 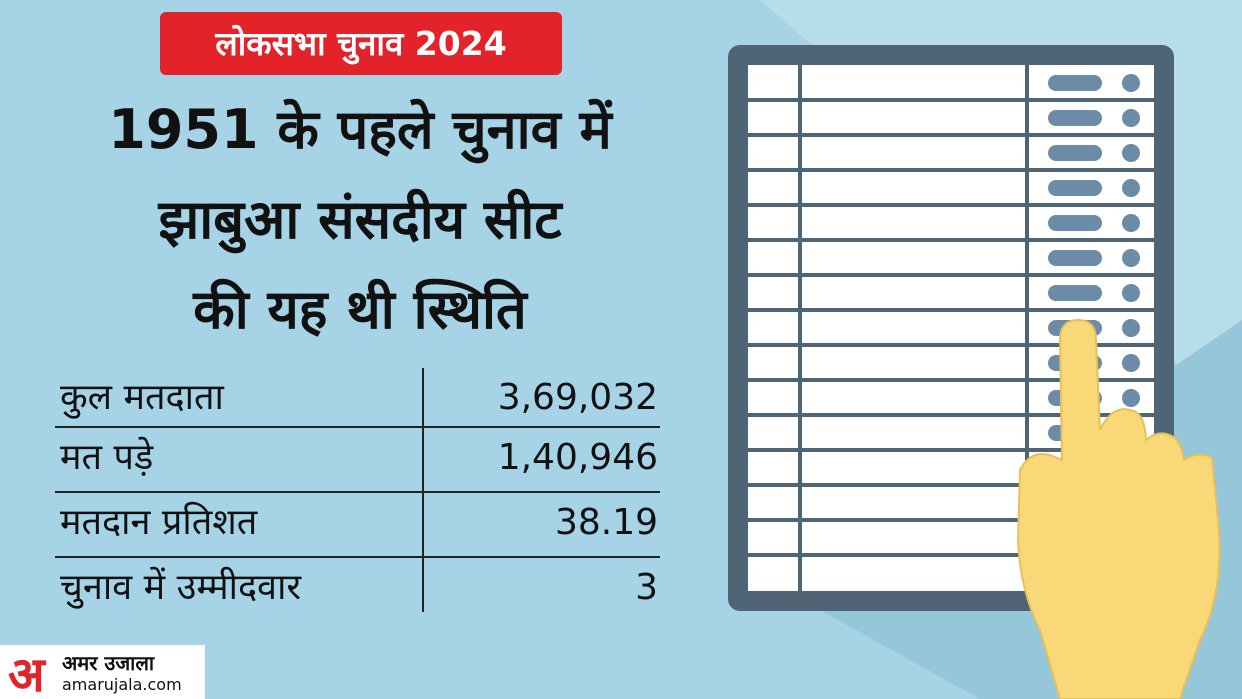 I want to click on title-line: 1951 के पहले चुनाव में, so click(x=360, y=129).